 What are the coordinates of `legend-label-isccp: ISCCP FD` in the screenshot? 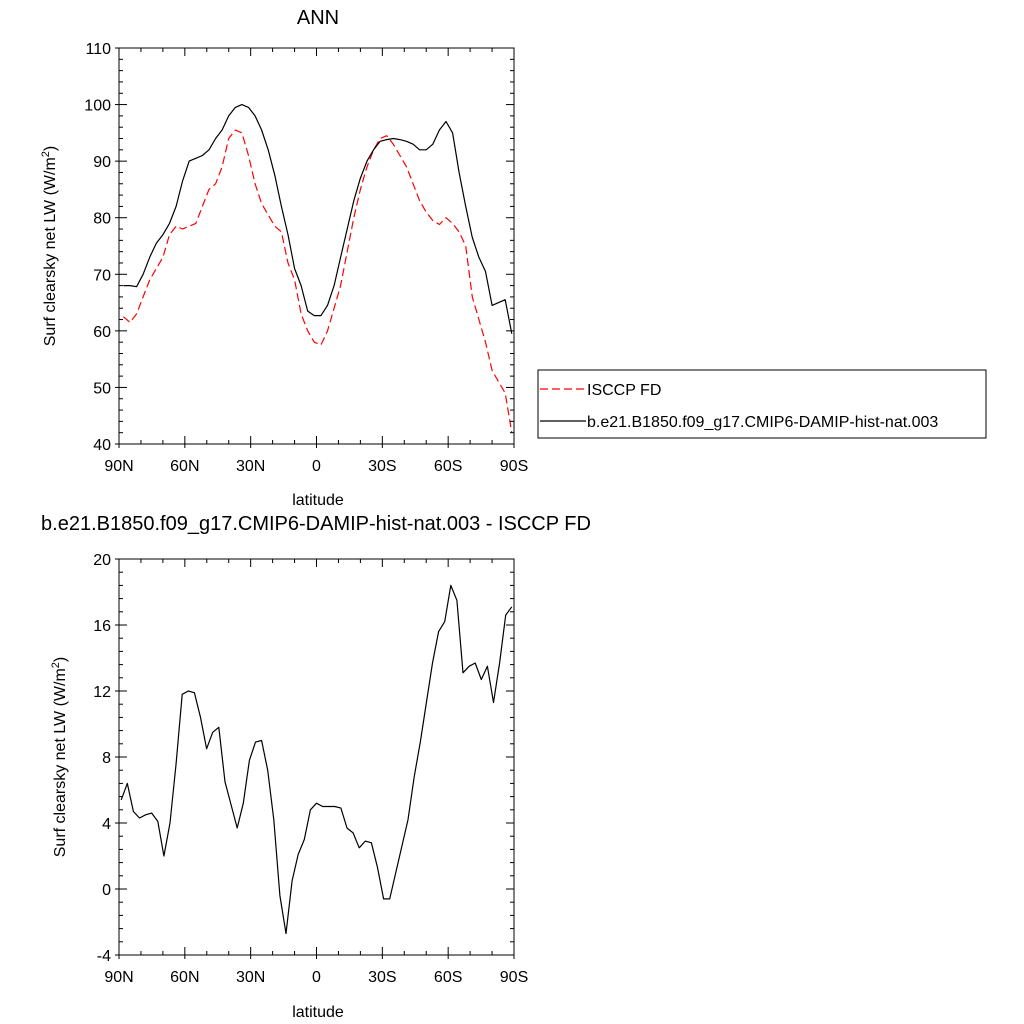 It's located at (624, 390).